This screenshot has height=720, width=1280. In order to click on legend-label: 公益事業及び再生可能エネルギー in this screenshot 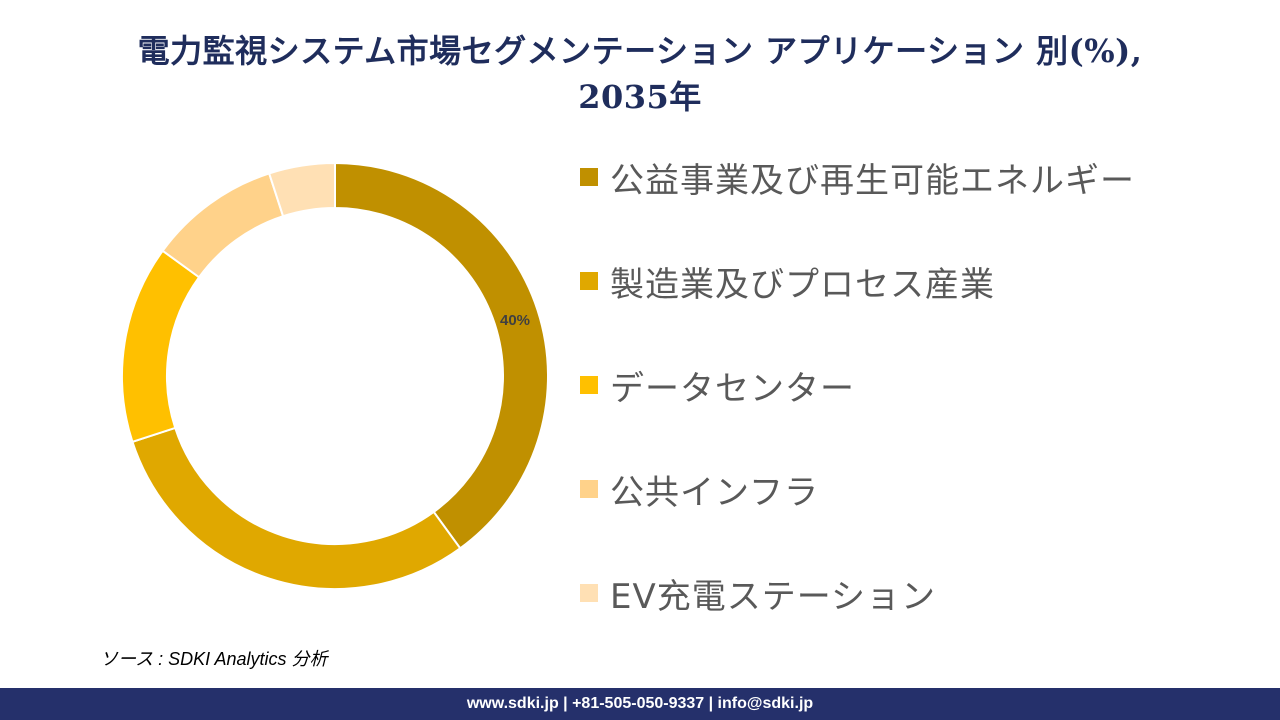, I will do `click(872, 180)`.